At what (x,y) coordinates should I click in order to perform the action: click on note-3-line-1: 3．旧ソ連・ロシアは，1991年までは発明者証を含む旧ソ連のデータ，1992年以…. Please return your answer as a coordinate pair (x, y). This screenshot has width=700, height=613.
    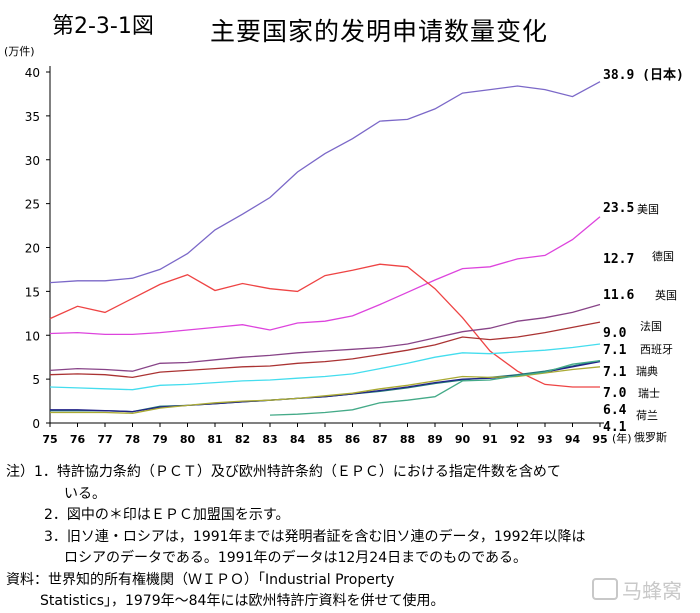
    Looking at the image, I should click on (315, 536).